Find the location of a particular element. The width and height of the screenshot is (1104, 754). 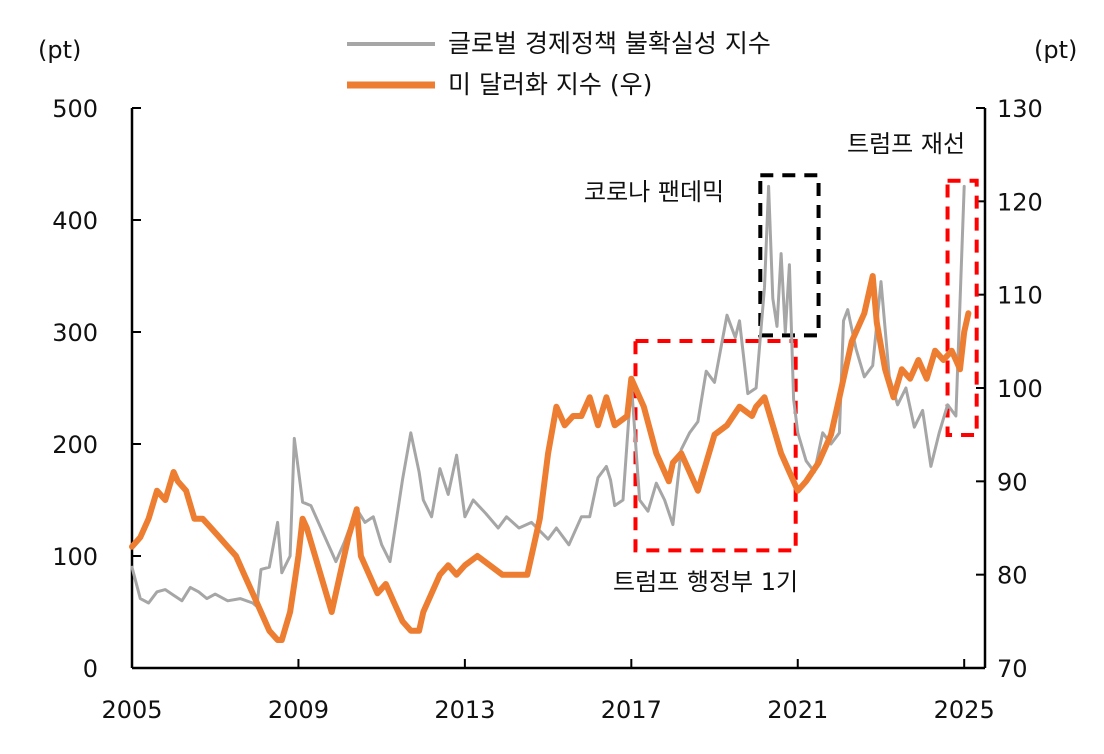

annotation-box-trump-first-term is located at coordinates (715, 445).